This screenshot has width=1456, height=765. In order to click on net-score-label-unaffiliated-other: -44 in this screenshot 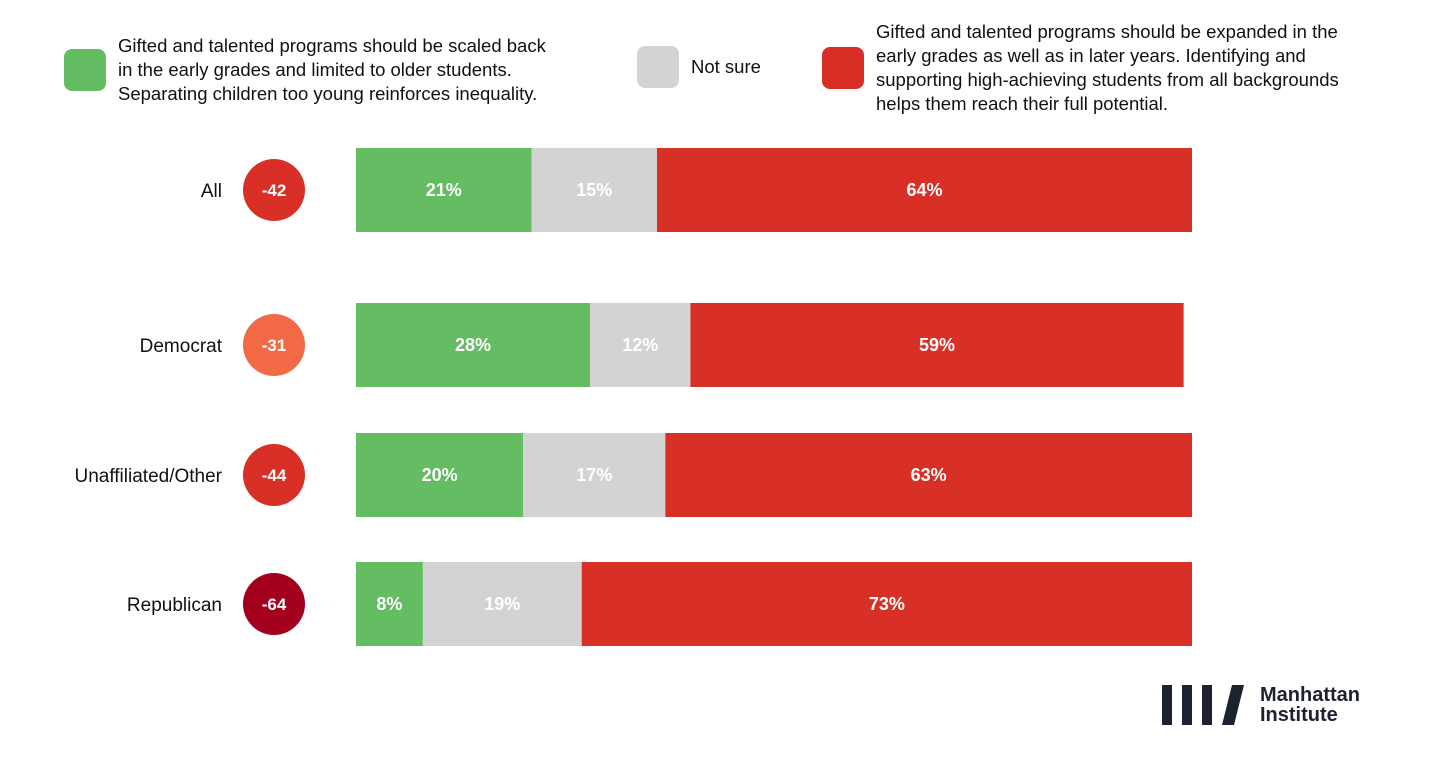, I will do `click(274, 475)`.